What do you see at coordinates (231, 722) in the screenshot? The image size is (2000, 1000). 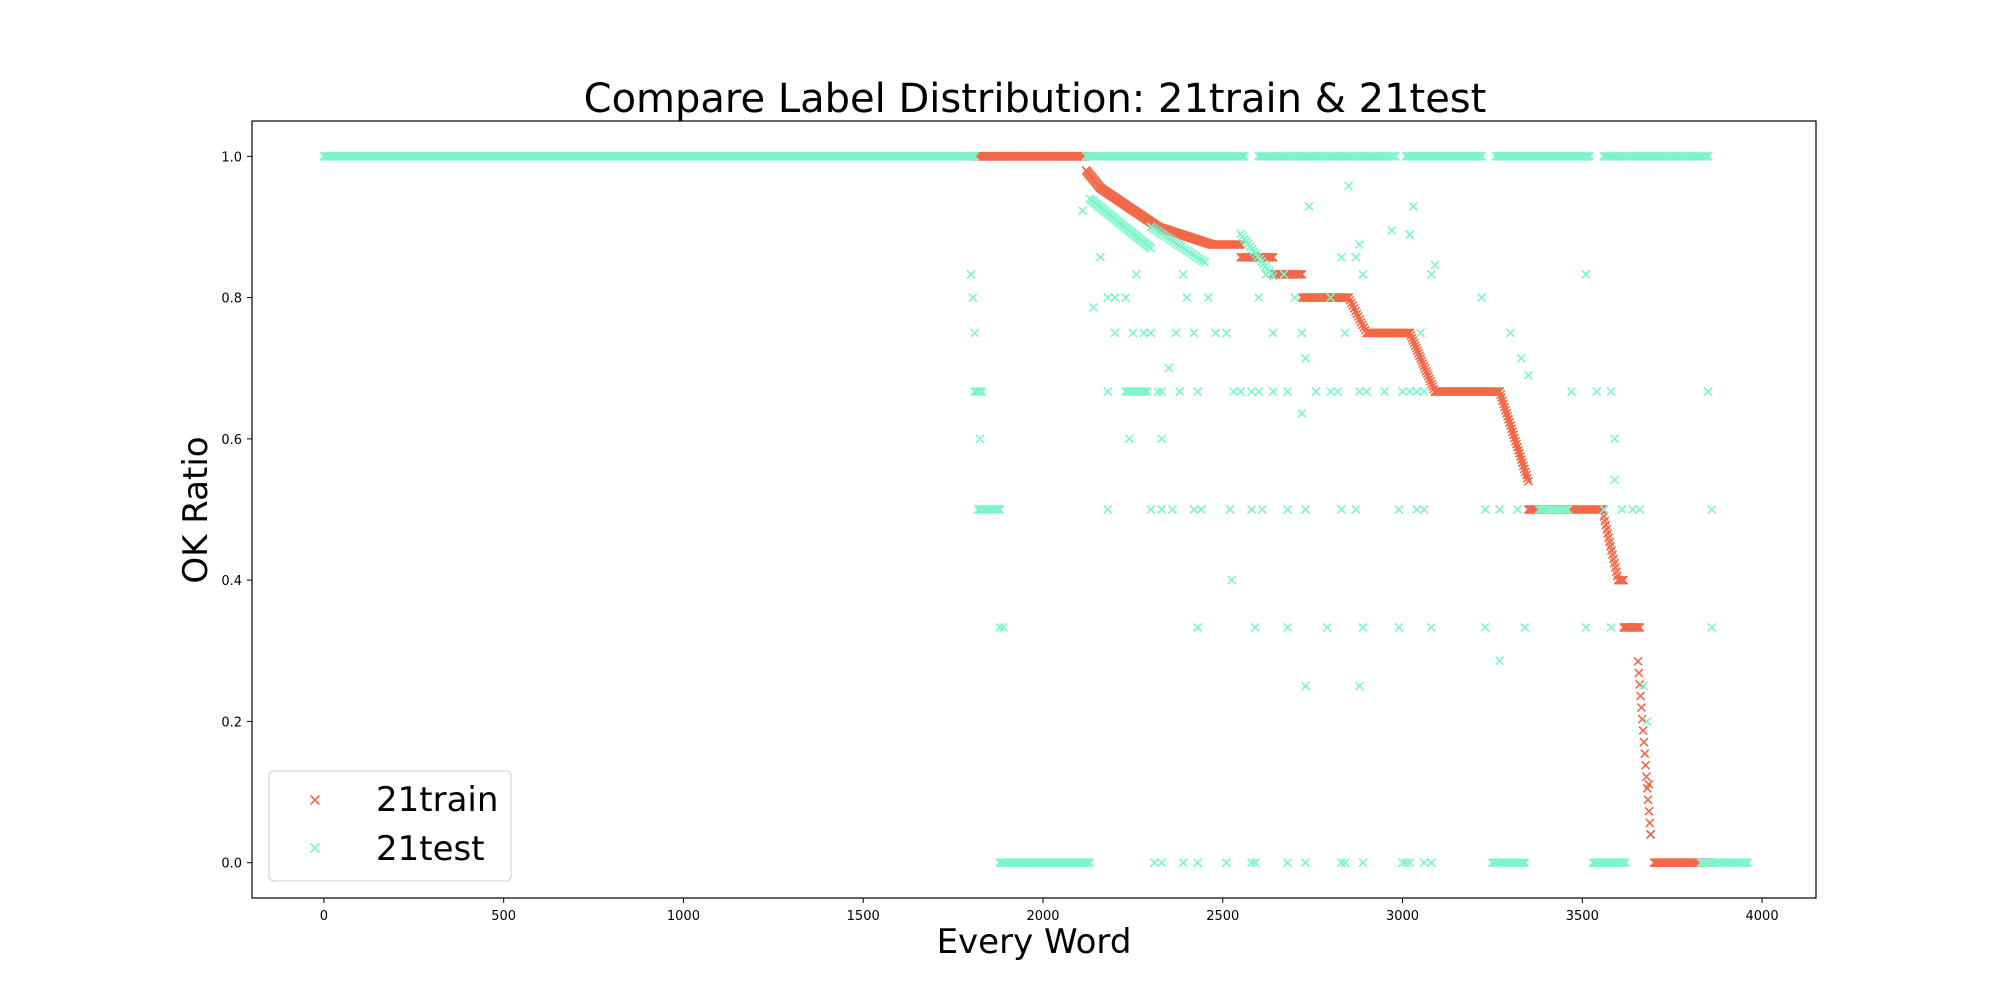 I see `y-tick-label: 0.2` at bounding box center [231, 722].